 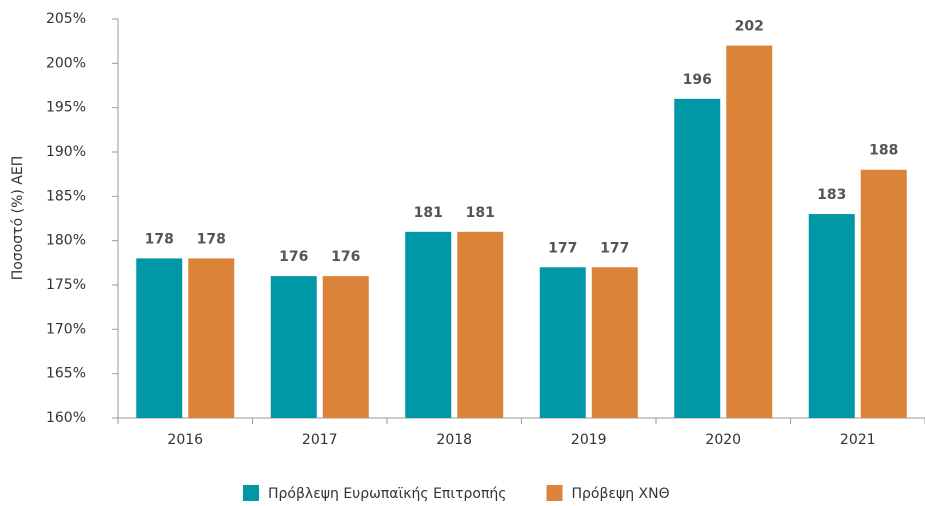 What do you see at coordinates (883, 151) in the screenshot?
I see `data-label: 188` at bounding box center [883, 151].